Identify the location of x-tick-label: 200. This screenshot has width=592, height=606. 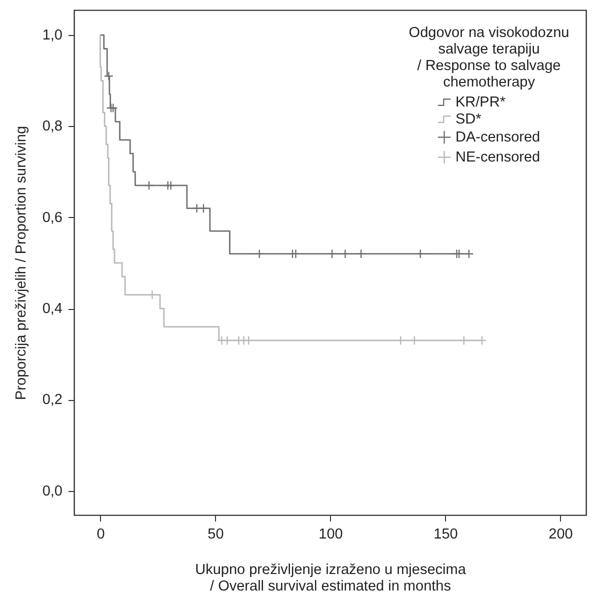
(560, 534).